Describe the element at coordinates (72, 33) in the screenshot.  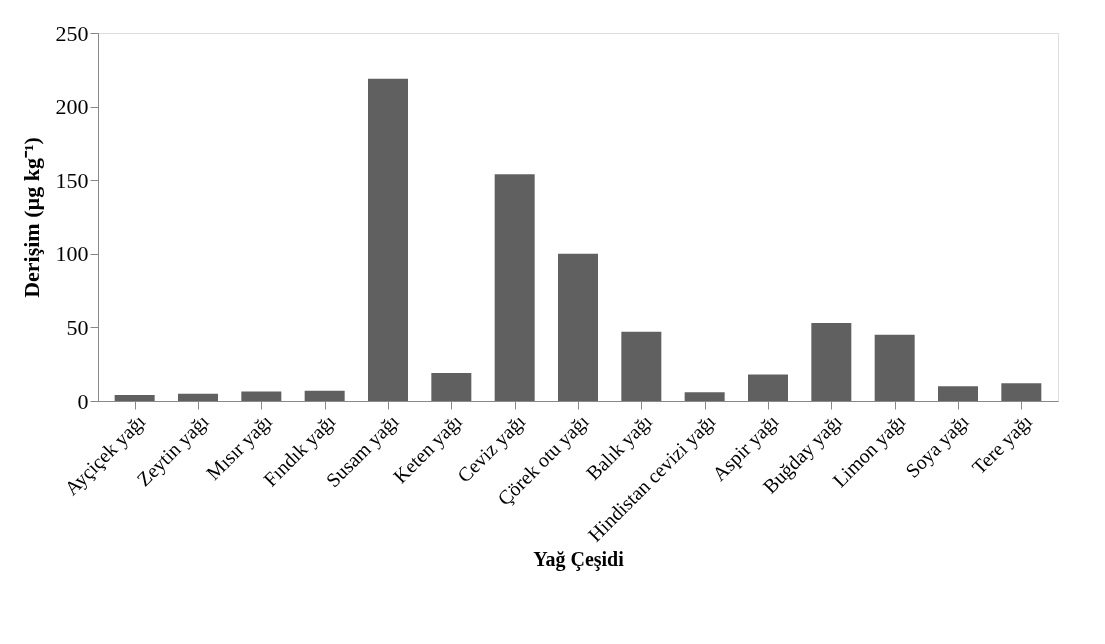
I see `y-tick-label: 250` at that location.